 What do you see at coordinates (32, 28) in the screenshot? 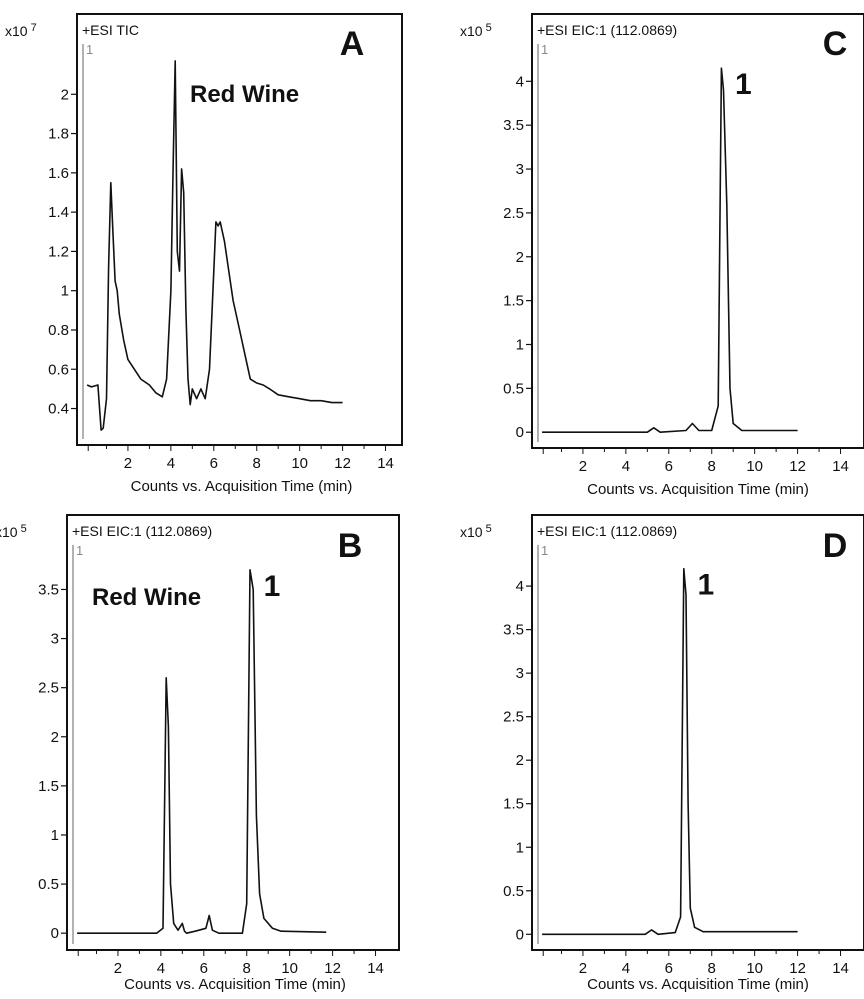
I see `y-scale-exponent: 7` at bounding box center [32, 28].